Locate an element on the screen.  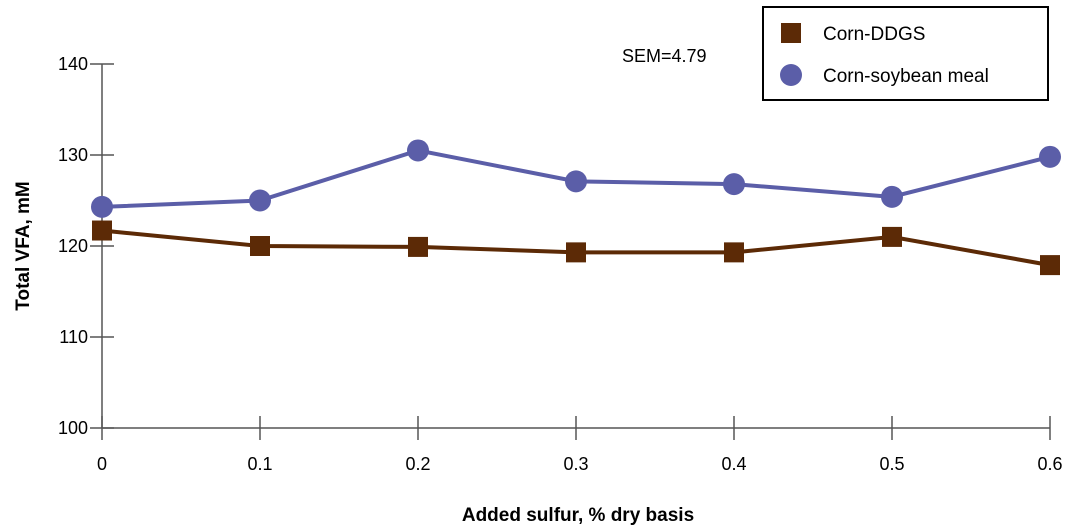
y-tick-label: 140 is located at coordinates (73, 64).